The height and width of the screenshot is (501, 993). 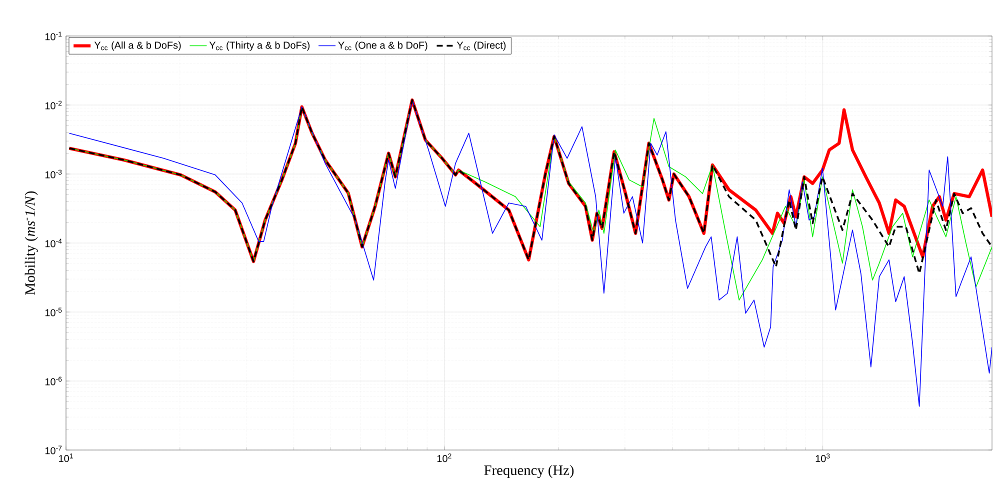 I want to click on legend-label: Y$_{cc}$ (One a & b DoF), so click(x=383, y=46).